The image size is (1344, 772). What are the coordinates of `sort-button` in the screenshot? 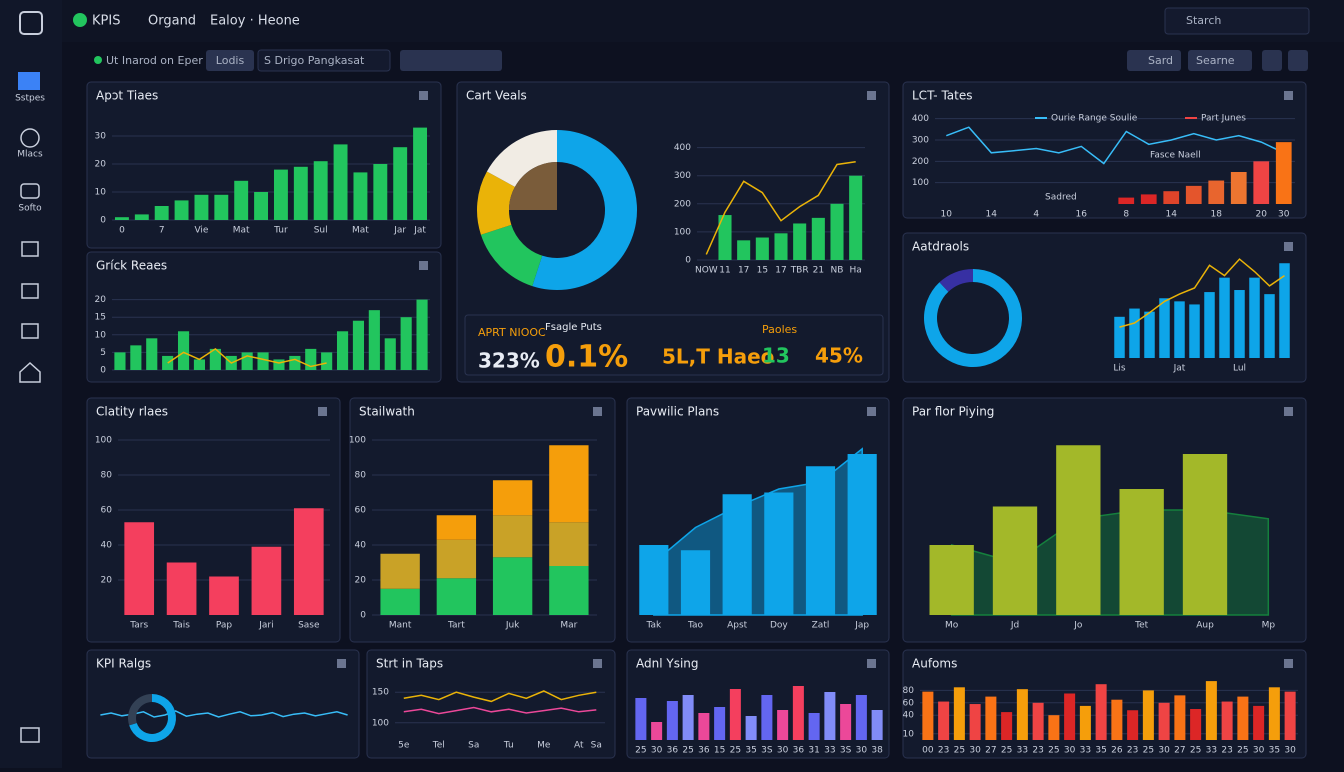 It's located at (1154, 60).